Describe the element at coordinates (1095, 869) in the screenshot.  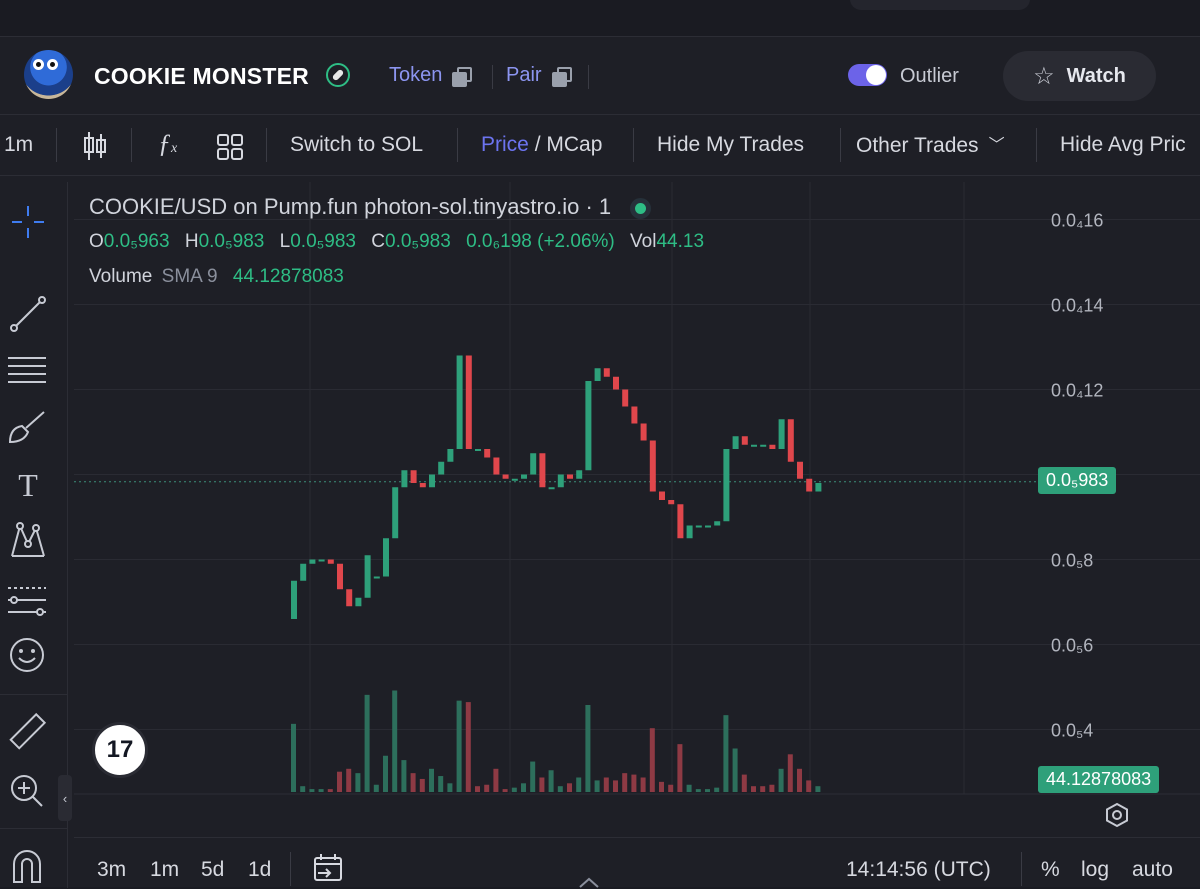
I see `log-scale-button: log` at that location.